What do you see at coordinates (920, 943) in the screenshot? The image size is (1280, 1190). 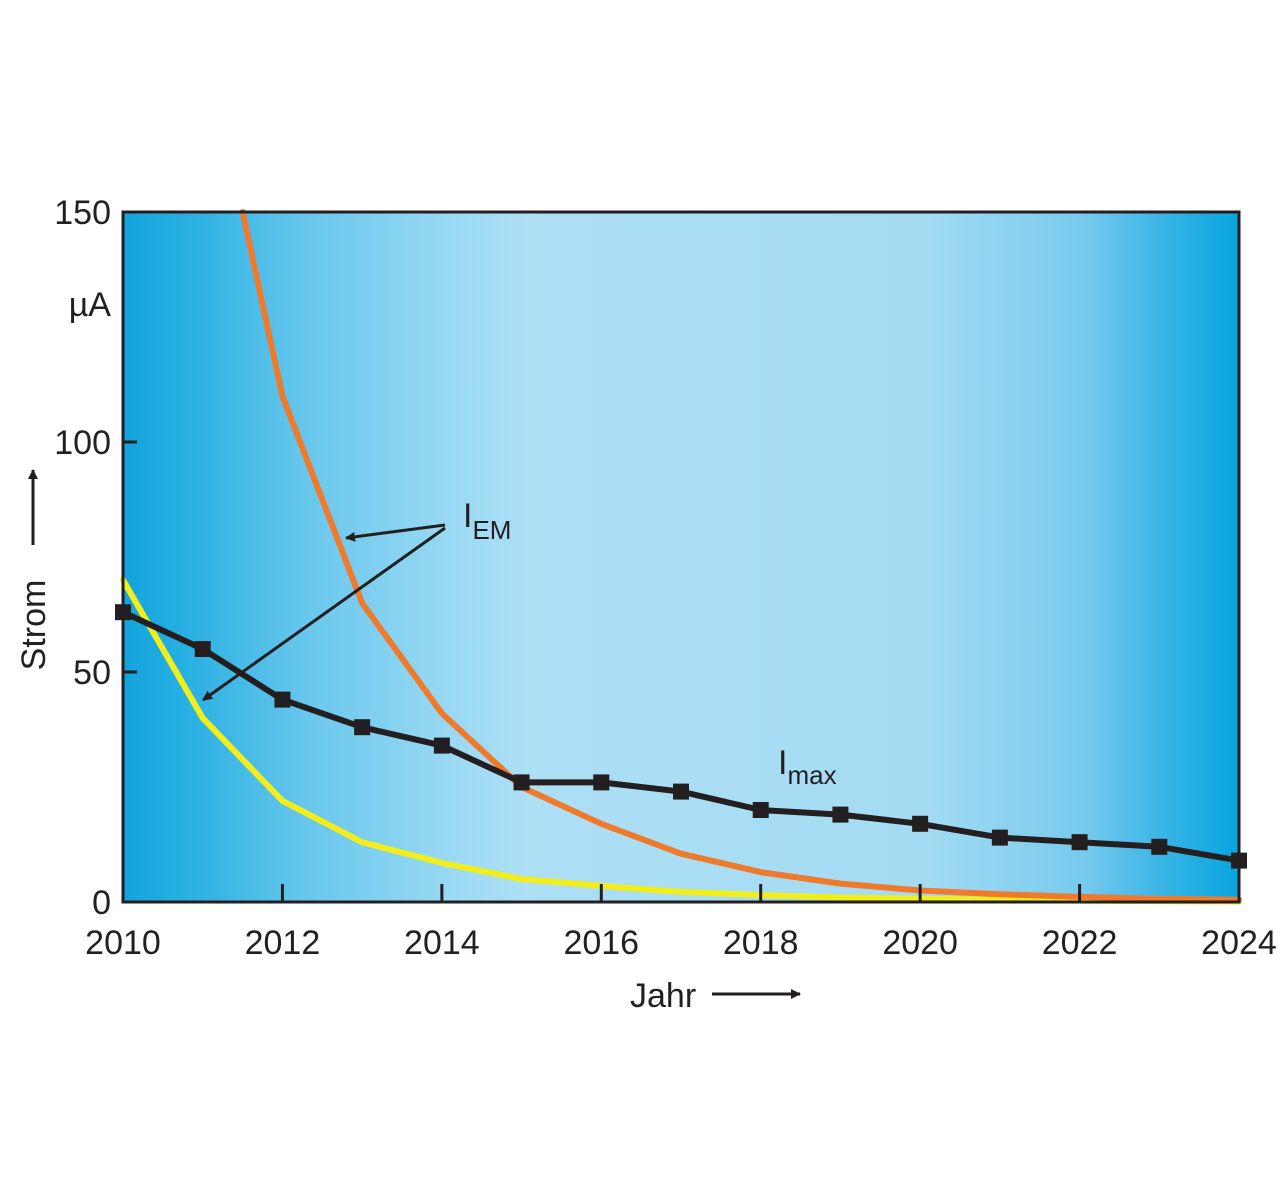 I see `x-tick-label: 2020` at bounding box center [920, 943].